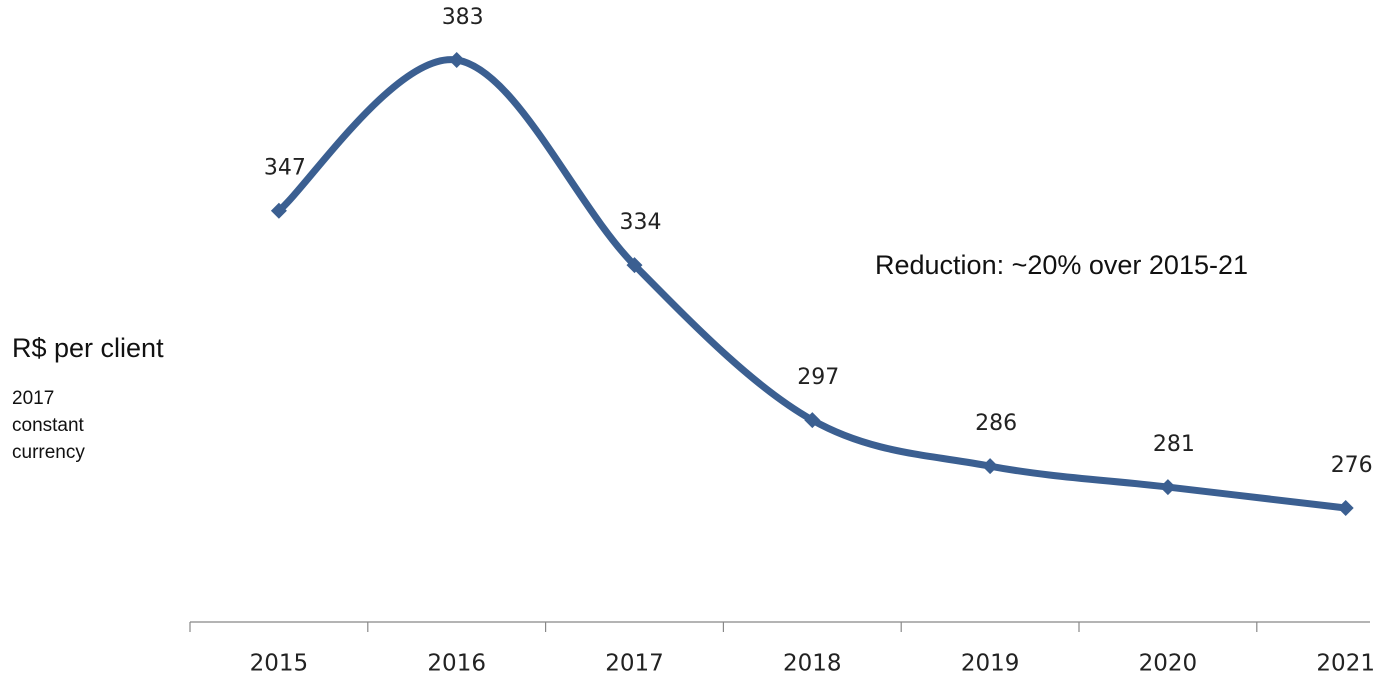  I want to click on data-label: 281, so click(1174, 444).